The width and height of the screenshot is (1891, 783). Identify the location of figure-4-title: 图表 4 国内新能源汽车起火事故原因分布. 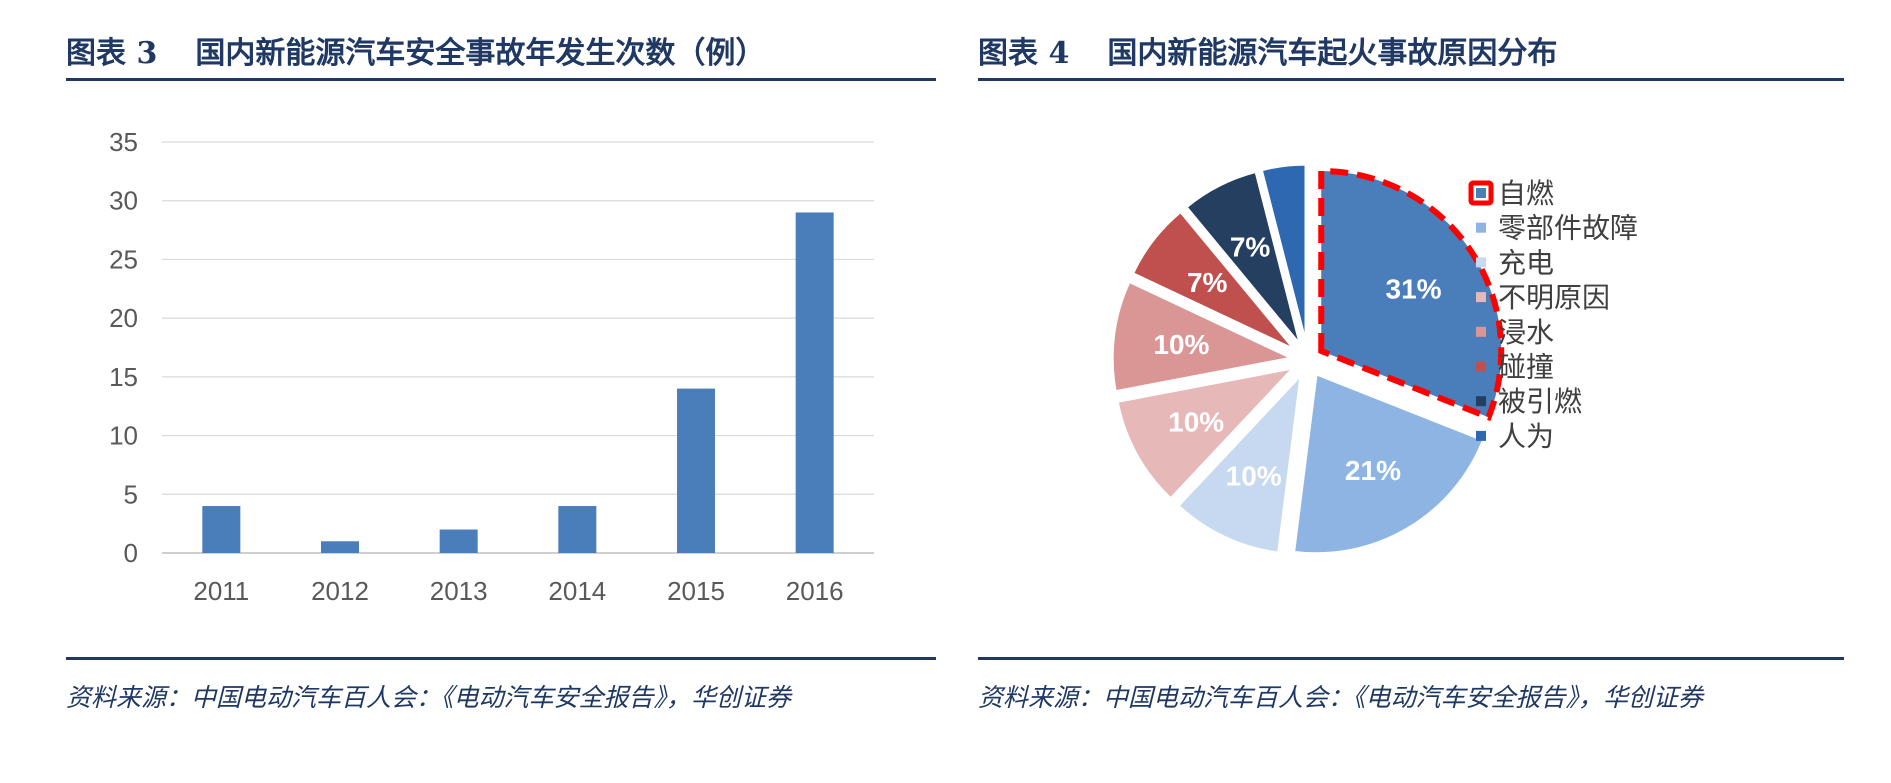
(1411, 54).